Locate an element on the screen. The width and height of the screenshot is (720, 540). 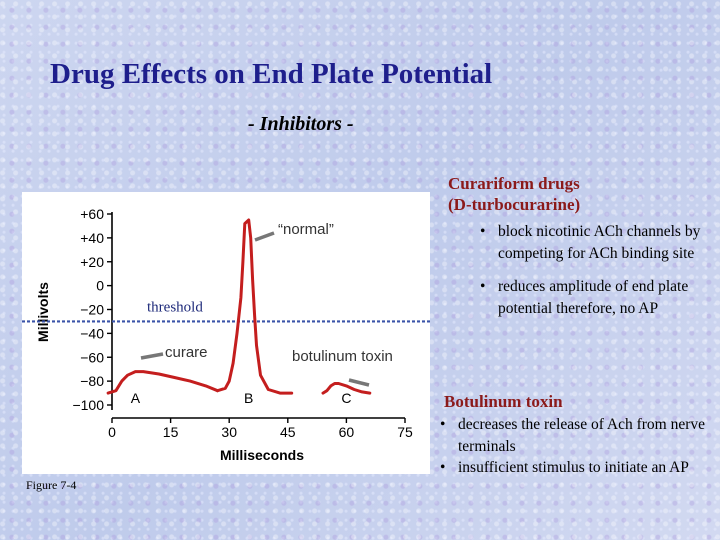
slide-title: Drug Effects on End Plate Potential is located at coordinates (271, 74).